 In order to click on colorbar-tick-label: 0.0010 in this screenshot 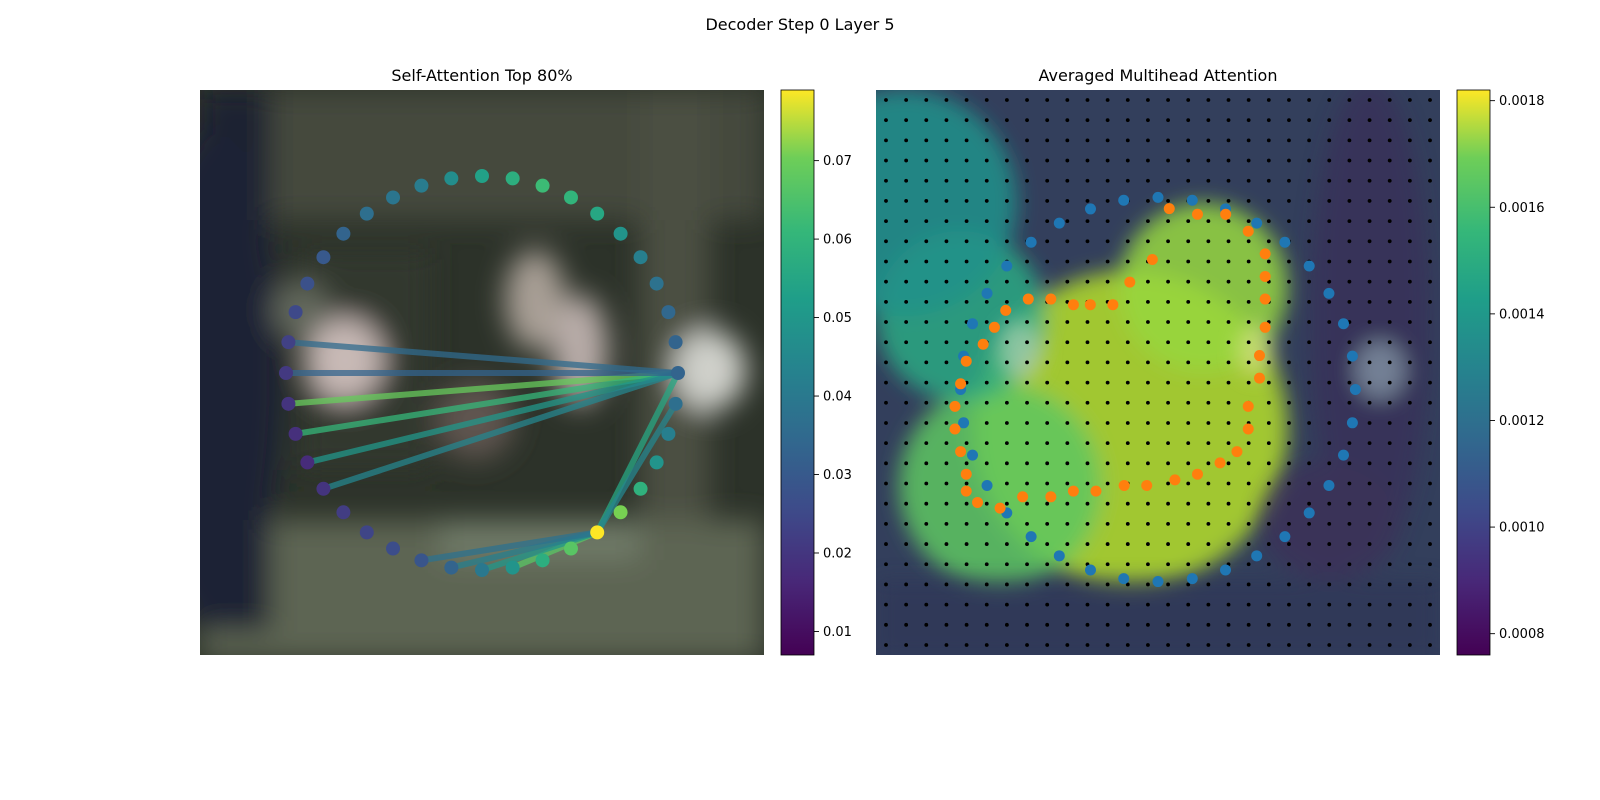, I will do `click(1522, 528)`.